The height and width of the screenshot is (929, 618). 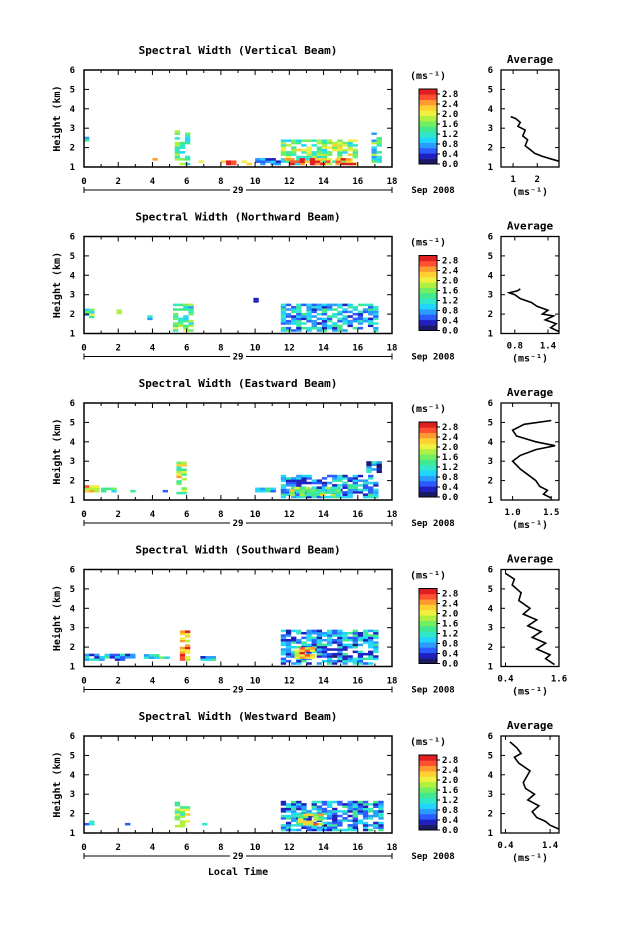 I want to click on colorbar-unit: (ms⁻¹), so click(x=428, y=409).